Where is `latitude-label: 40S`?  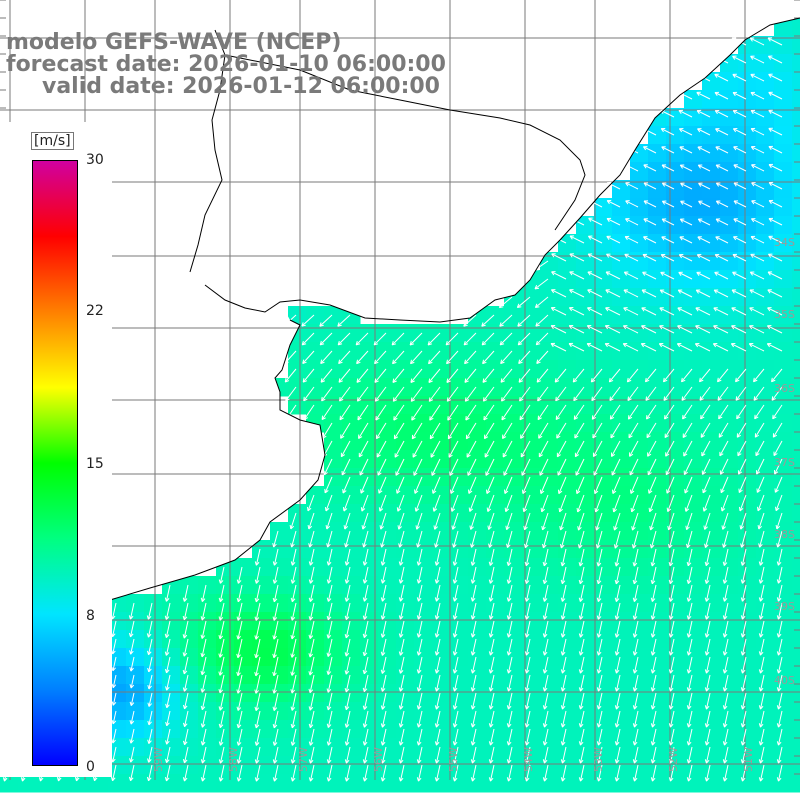 latitude-label: 40S is located at coordinates (784, 680).